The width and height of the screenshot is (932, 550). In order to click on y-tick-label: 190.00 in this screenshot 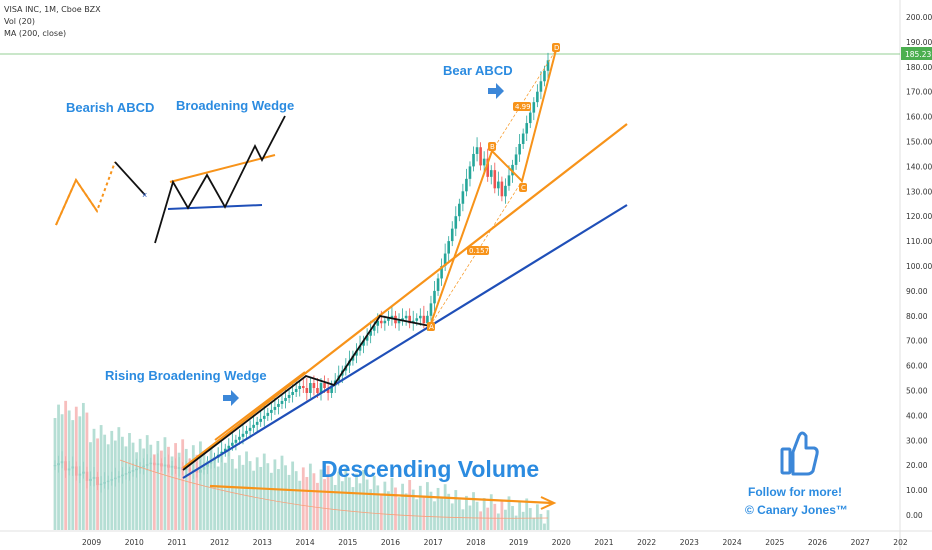, I will do `click(919, 42)`.